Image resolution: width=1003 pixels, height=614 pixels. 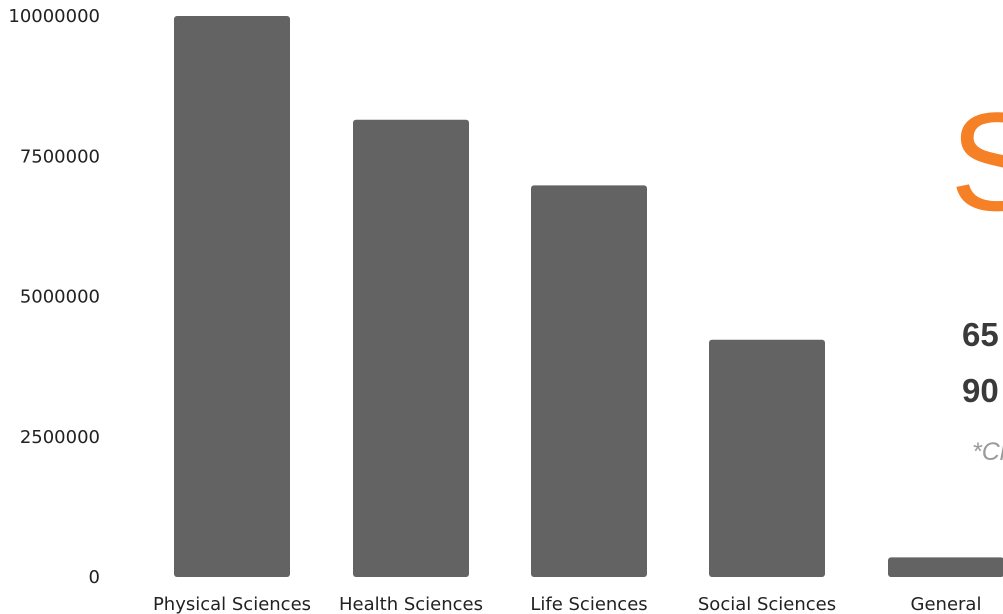 I want to click on panel-heading-letter: S, so click(x=976, y=161).